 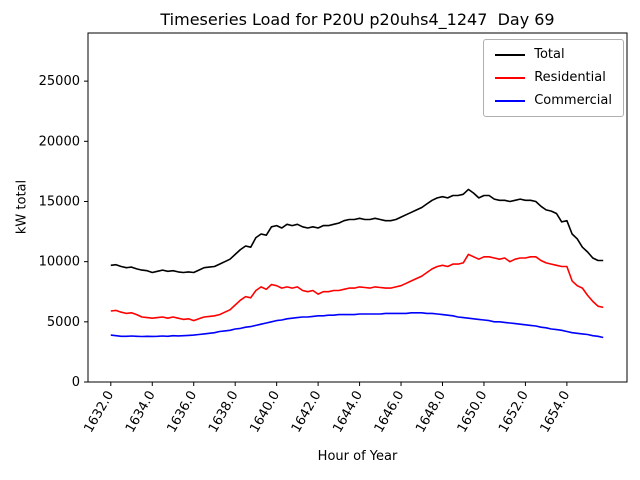 What do you see at coordinates (510, 55) in the screenshot?
I see `legend-swatch-total` at bounding box center [510, 55].